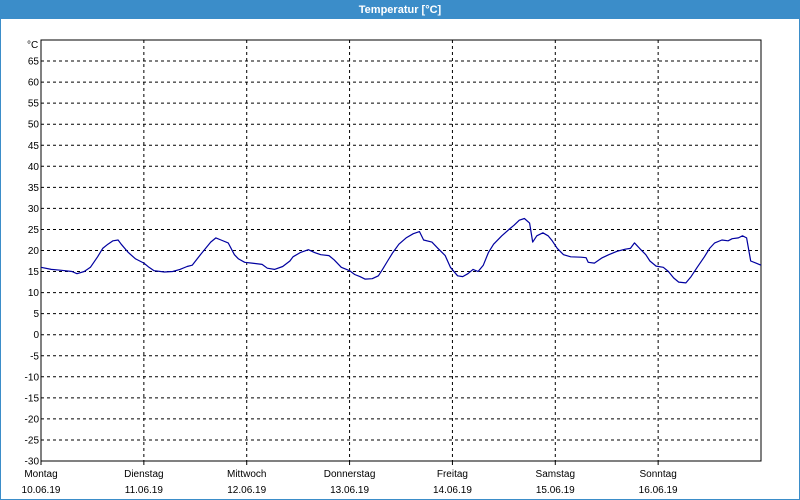 This screenshot has width=800, height=500. Describe the element at coordinates (349, 490) in the screenshot. I see `x-tick-date-label: 13.06.19` at that location.